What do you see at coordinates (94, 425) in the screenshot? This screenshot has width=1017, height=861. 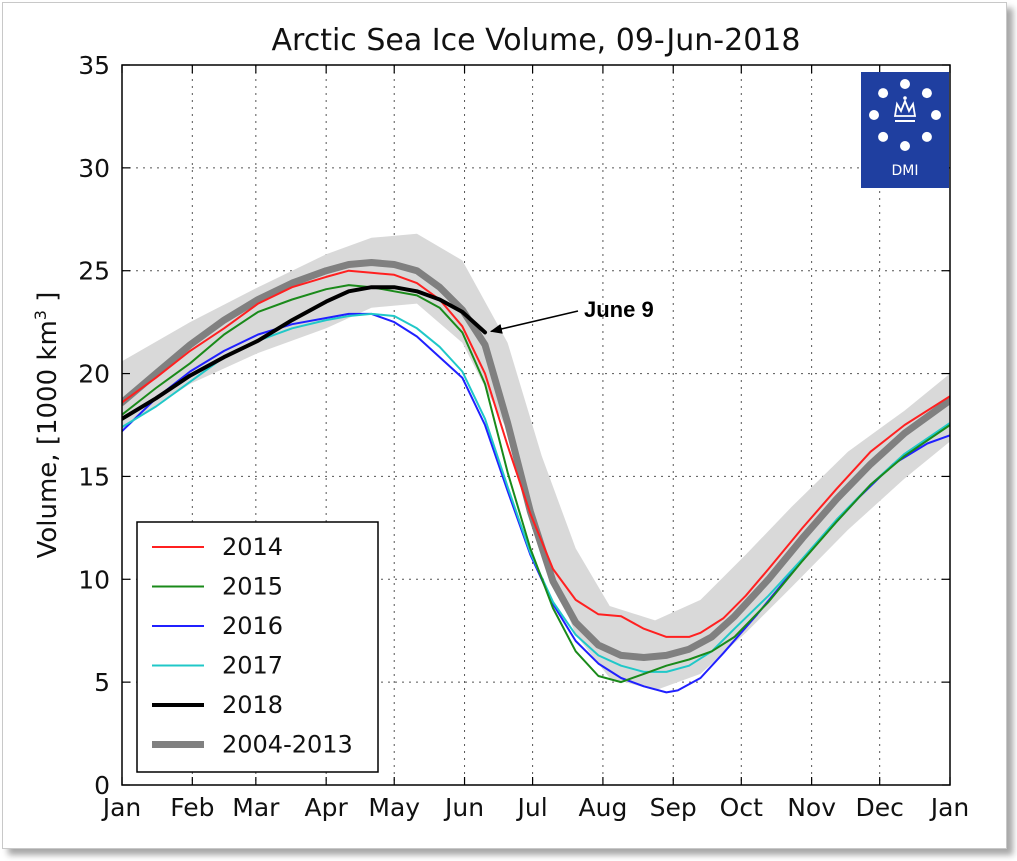 I see `y-tick-labels: 0 5 10 15 20 25 30 35` at bounding box center [94, 425].